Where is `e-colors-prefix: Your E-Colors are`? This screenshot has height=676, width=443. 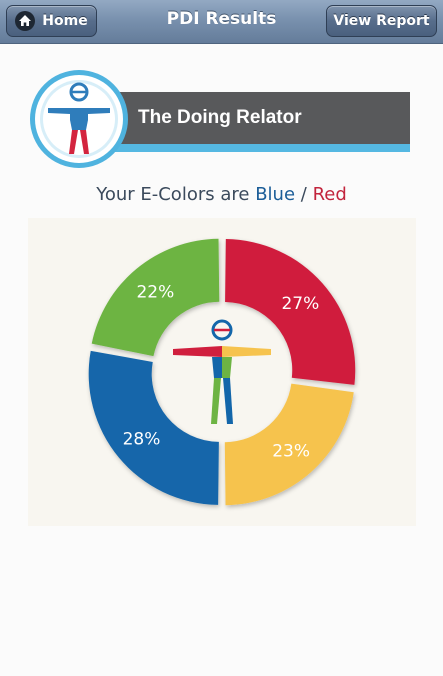
e-colors-prefix: Your E-Colors are is located at coordinates (173, 194).